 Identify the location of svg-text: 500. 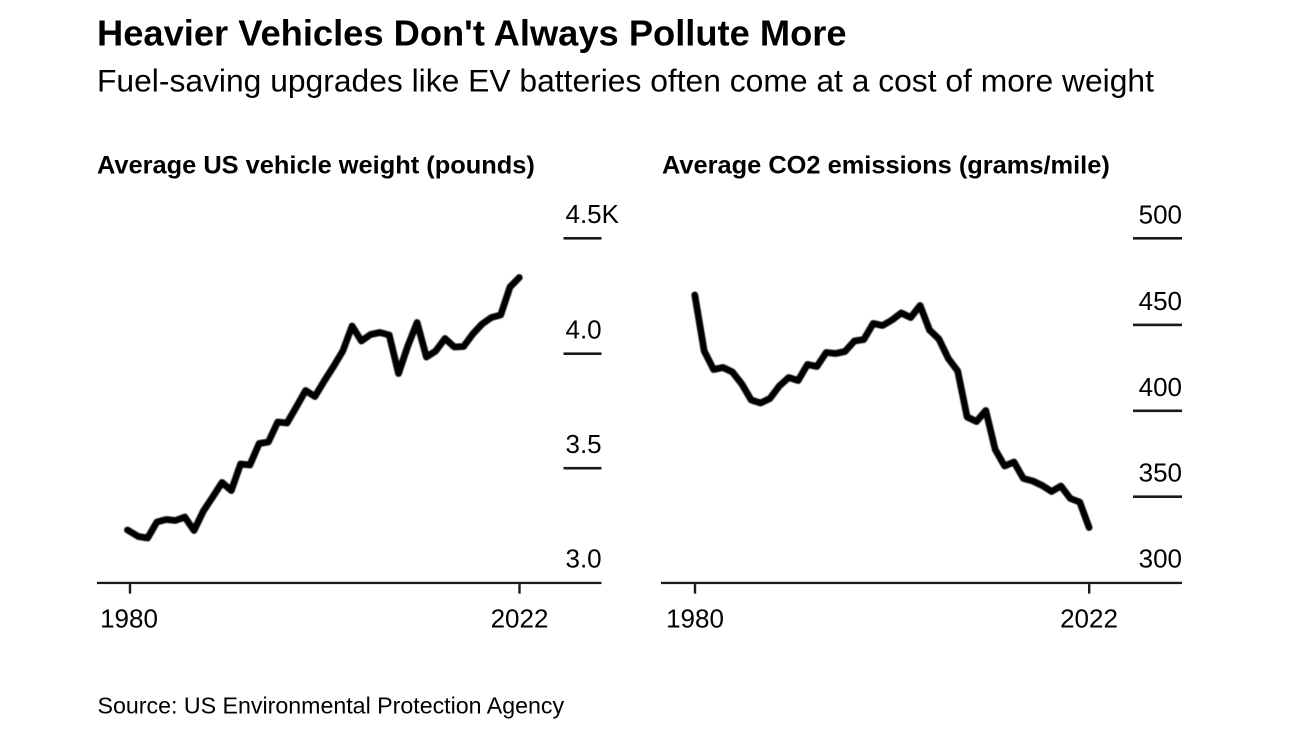
(1160, 215).